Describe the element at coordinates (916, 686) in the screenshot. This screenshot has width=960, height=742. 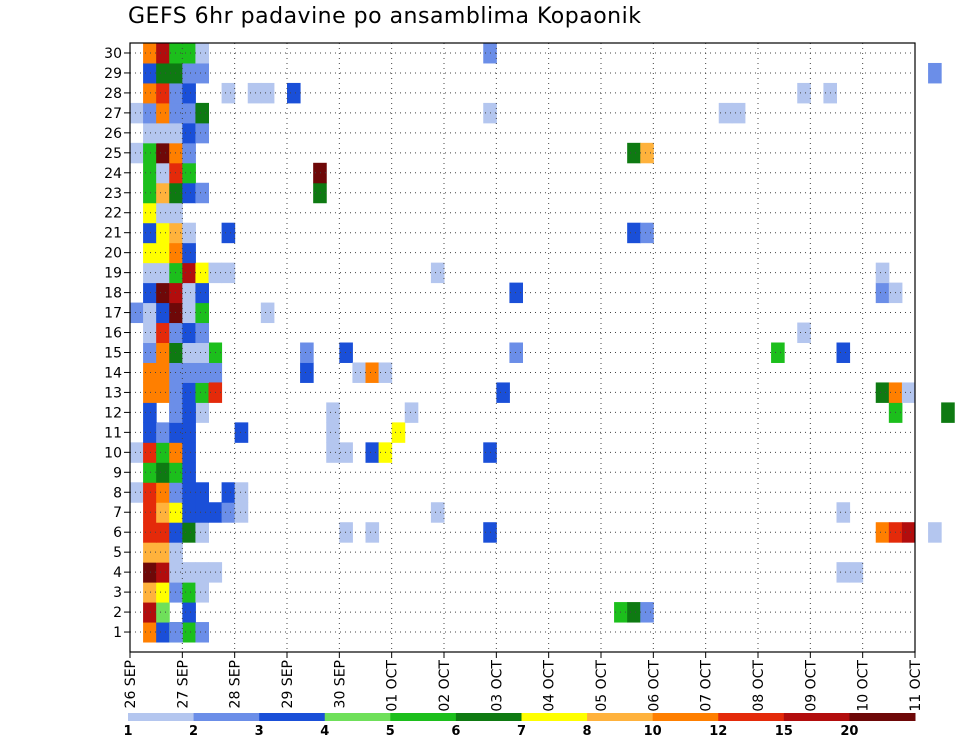
I see `x-tick-label: 11 OCT` at that location.